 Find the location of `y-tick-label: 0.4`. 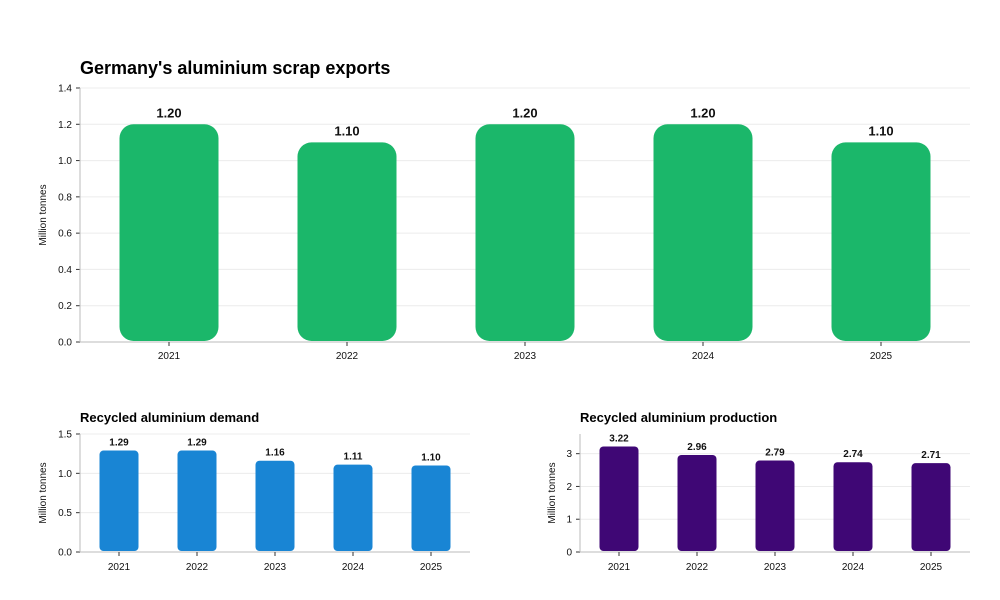

y-tick-label: 0.4 is located at coordinates (65, 270).